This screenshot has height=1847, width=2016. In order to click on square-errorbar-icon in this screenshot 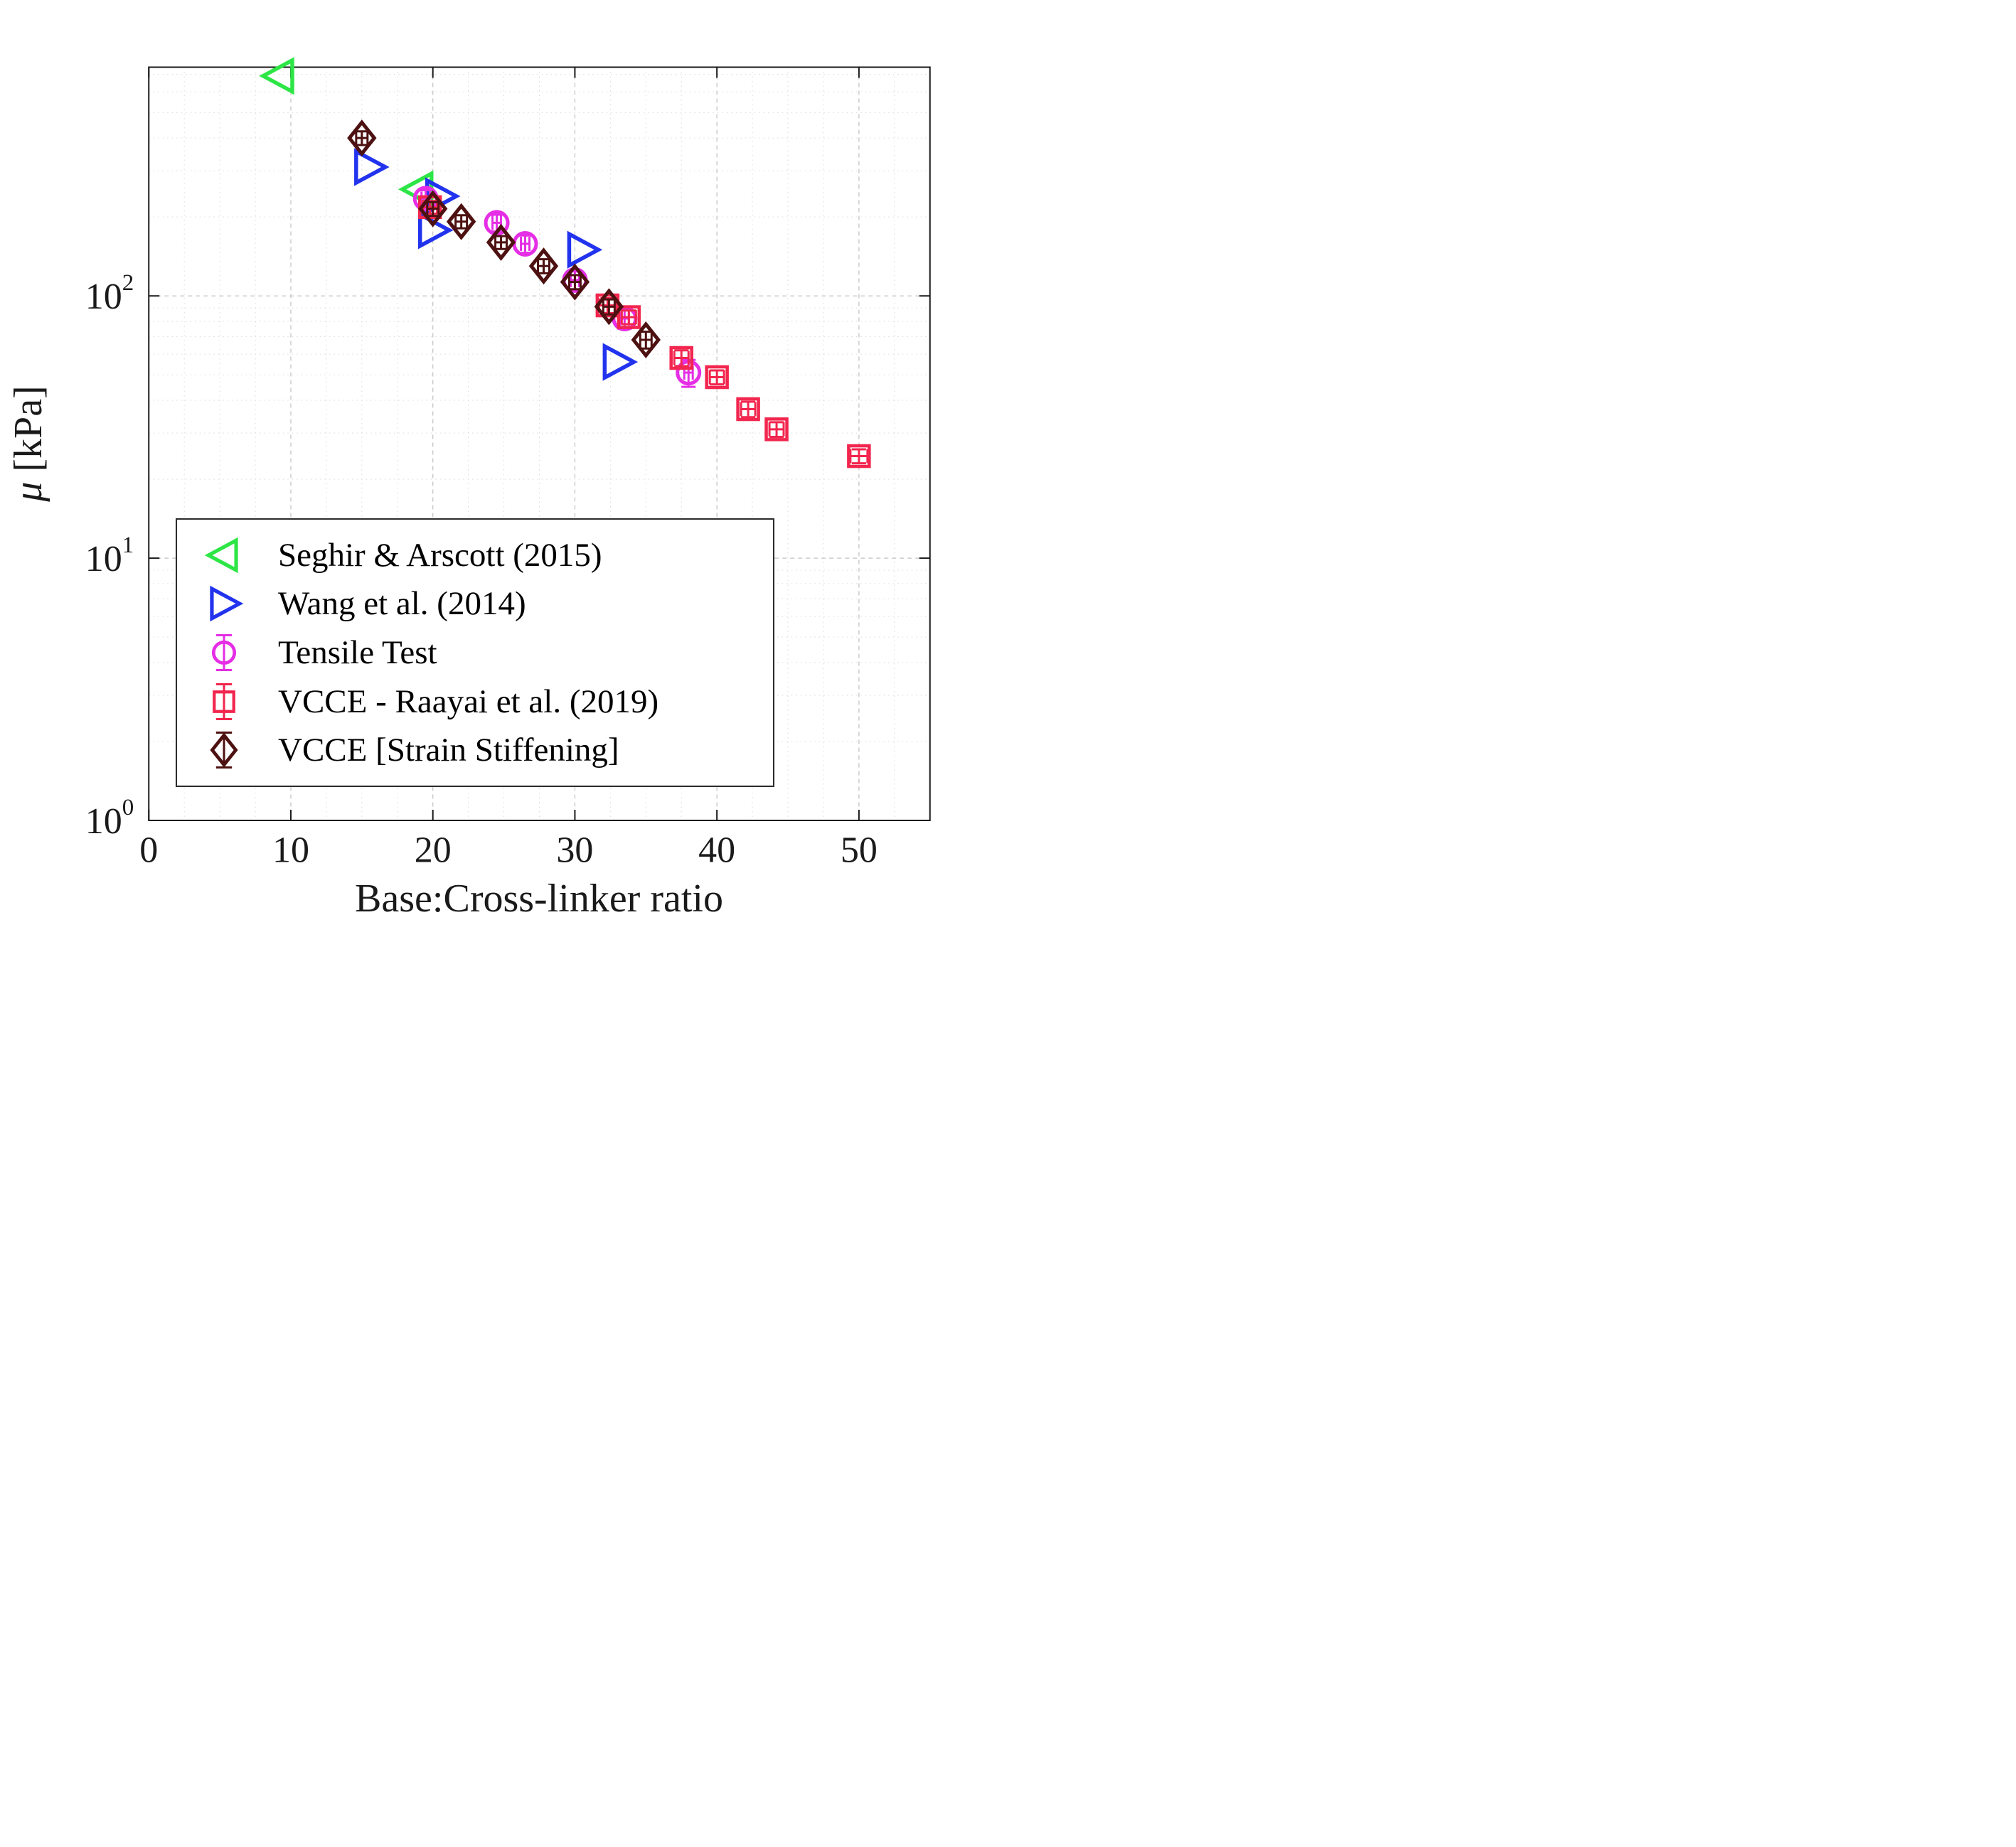, I will do `click(224, 701)`.